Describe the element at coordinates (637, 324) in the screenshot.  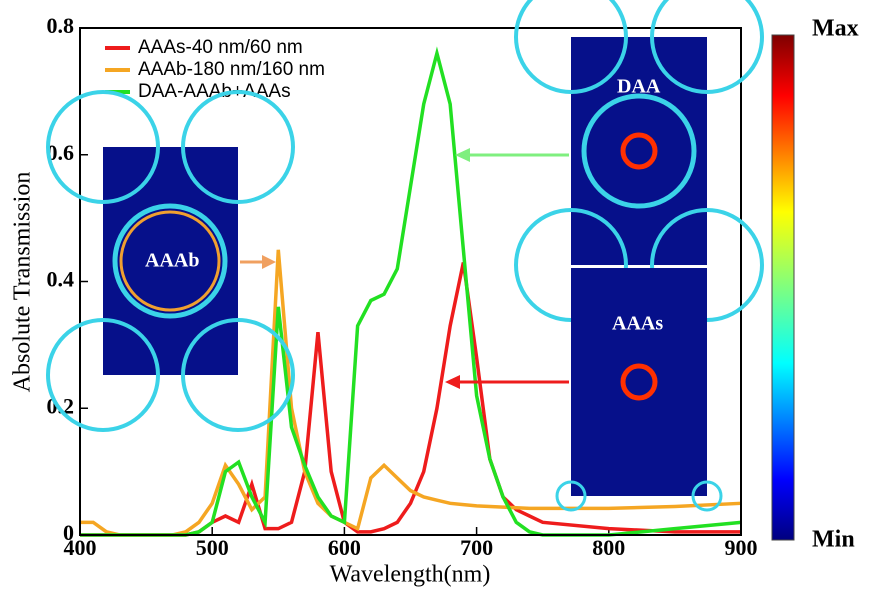
I see `annotation: AAAs` at that location.